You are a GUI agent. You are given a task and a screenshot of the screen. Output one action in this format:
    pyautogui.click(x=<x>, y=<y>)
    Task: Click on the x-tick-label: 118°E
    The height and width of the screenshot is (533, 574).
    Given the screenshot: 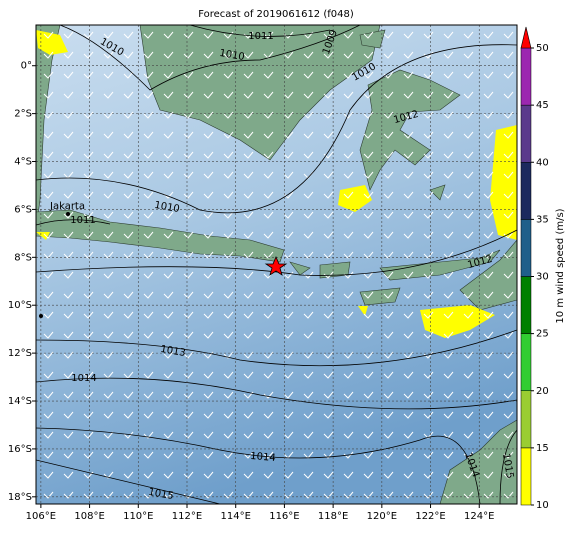 What is the action you would take?
    pyautogui.click(x=333, y=516)
    